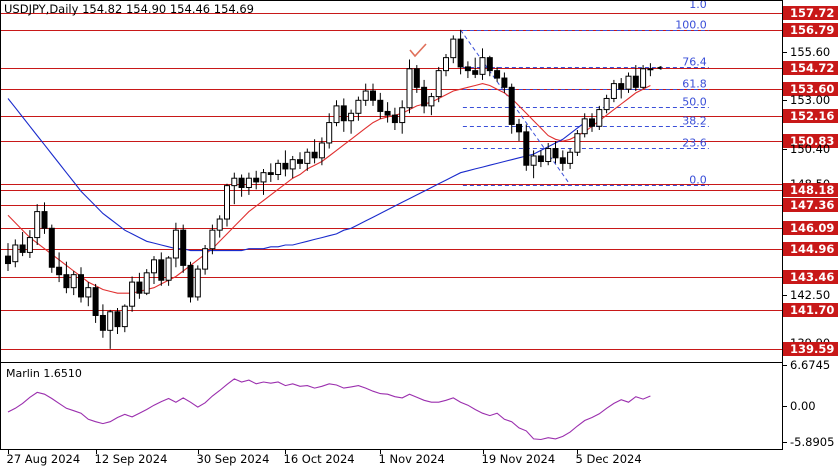 The height and width of the screenshot is (470, 838). I want to click on price-tag-label-6: 152.16, so click(812, 116).